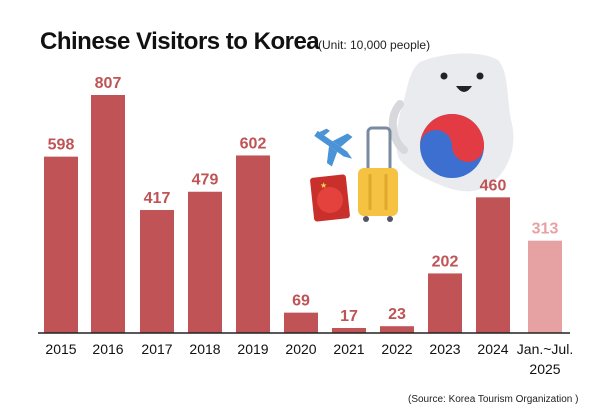 The width and height of the screenshot is (600, 420). What do you see at coordinates (157, 198) in the screenshot?
I see `data-label: 417` at bounding box center [157, 198].